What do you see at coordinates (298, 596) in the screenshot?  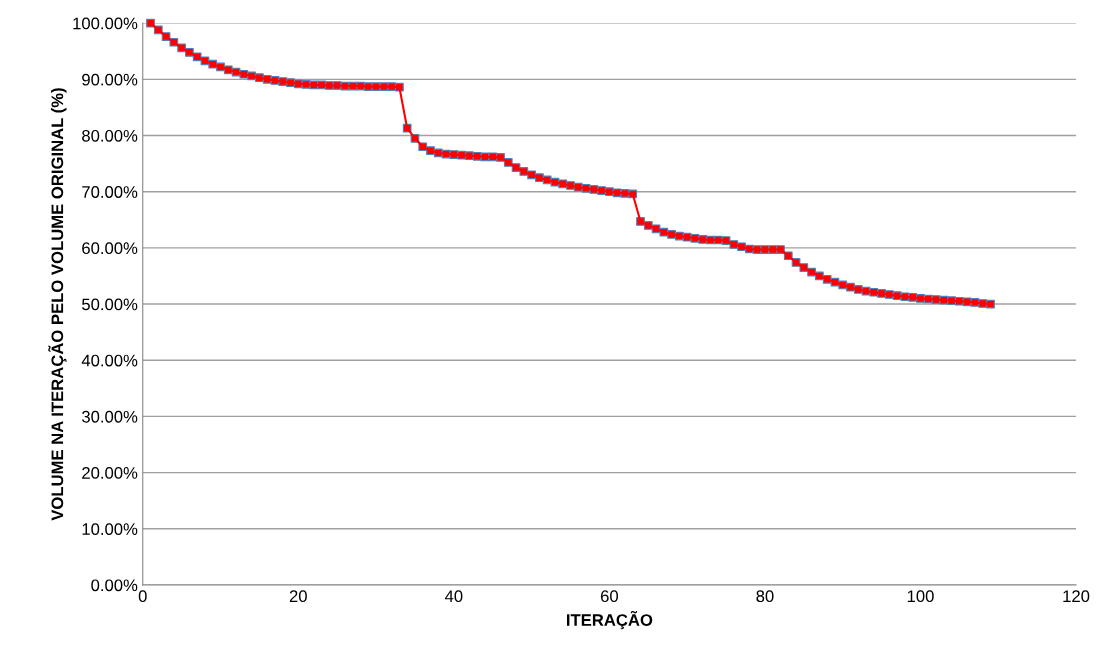 I see `x-tick-label: 20` at bounding box center [298, 596].